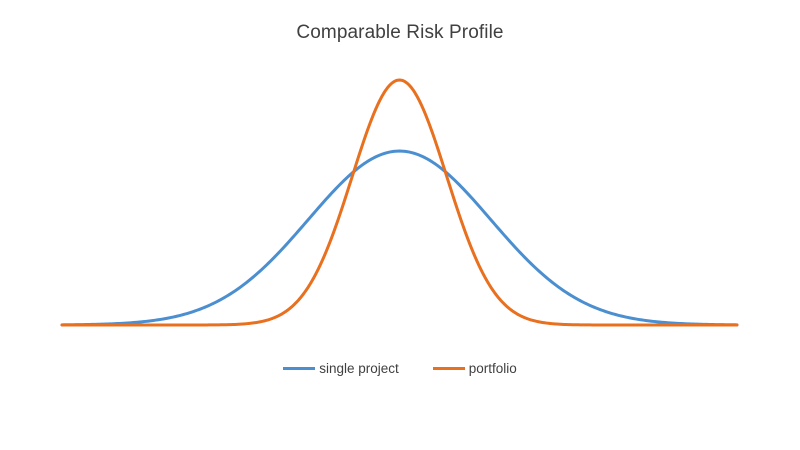  Describe the element at coordinates (299, 369) in the screenshot. I see `legend-swatch-icon-single-project` at that location.